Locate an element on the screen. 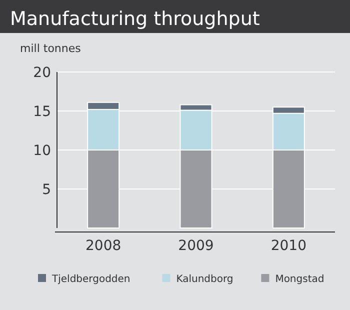 The image size is (350, 310). chart-title: Manufacturing throughput is located at coordinates (135, 19).